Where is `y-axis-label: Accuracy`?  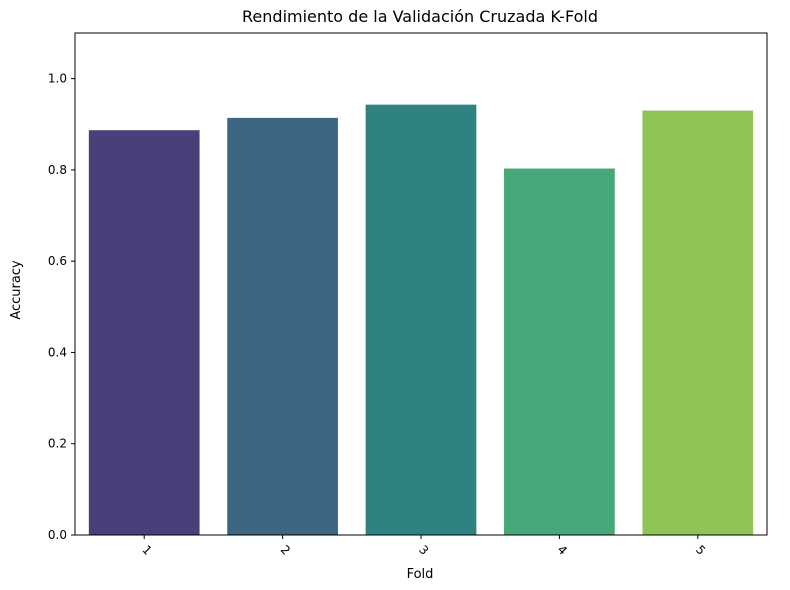
y-axis-label: Accuracy is located at coordinates (16, 290).